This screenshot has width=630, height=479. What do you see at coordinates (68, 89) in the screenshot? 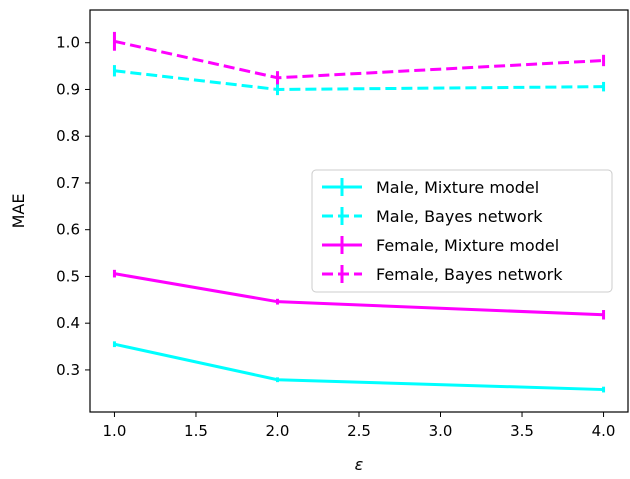
I see `y-tick-label: 0.9` at bounding box center [68, 89].